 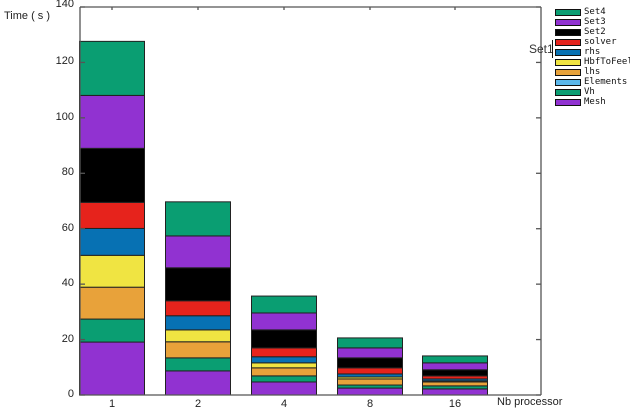 I want to click on legend-item: lhs, so click(x=592, y=72).